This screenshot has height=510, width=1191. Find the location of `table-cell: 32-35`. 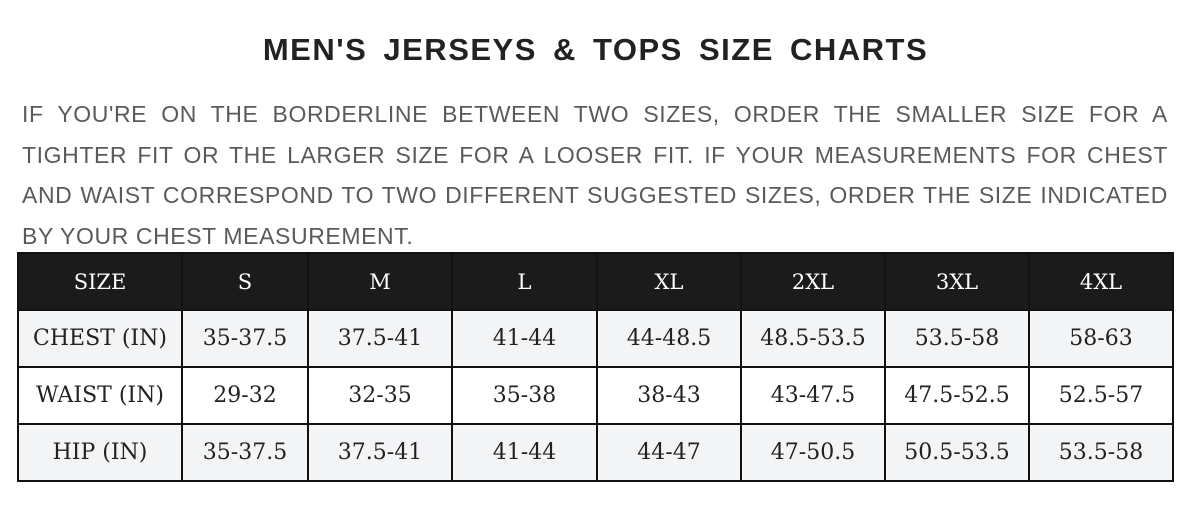

table-cell: 32-35 is located at coordinates (380, 395).